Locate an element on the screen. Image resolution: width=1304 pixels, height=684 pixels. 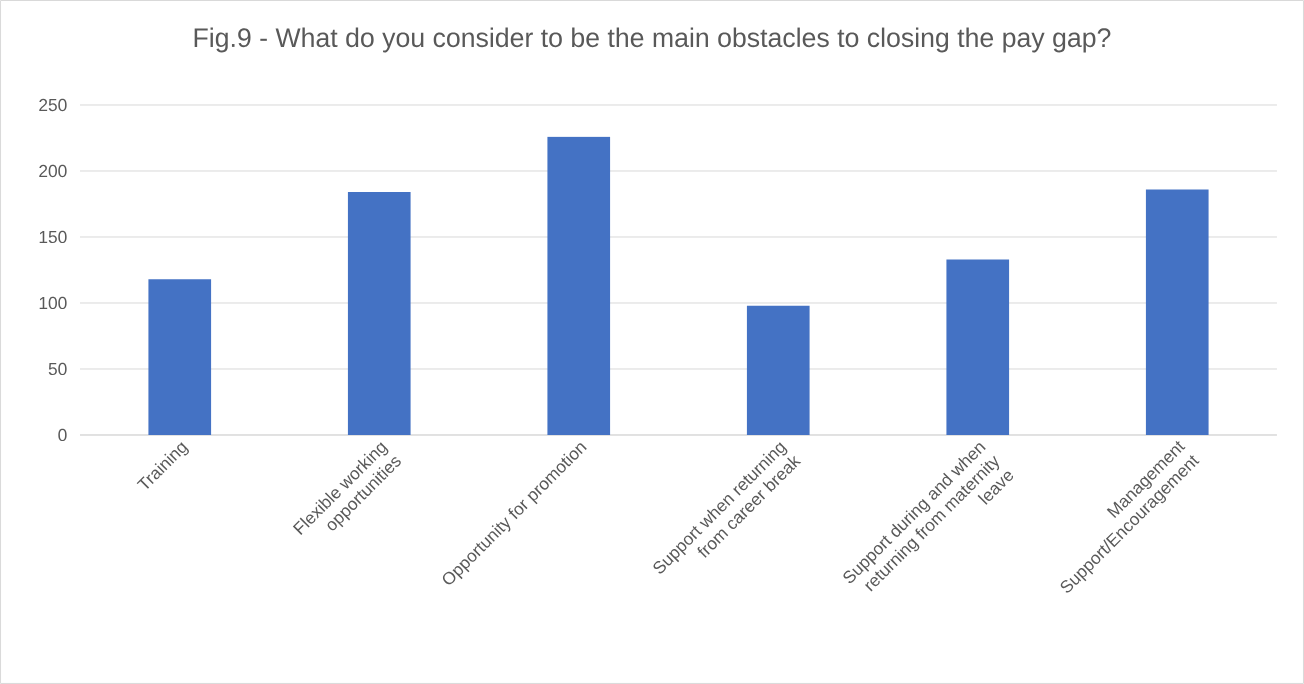
y-tick-label: 0 is located at coordinates (62, 435).